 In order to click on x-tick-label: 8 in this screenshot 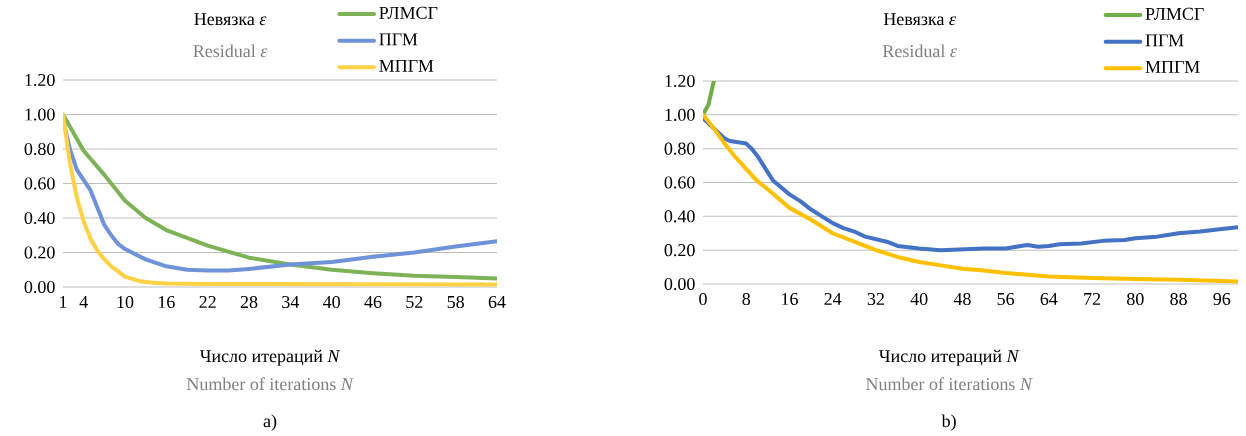, I will do `click(746, 299)`.